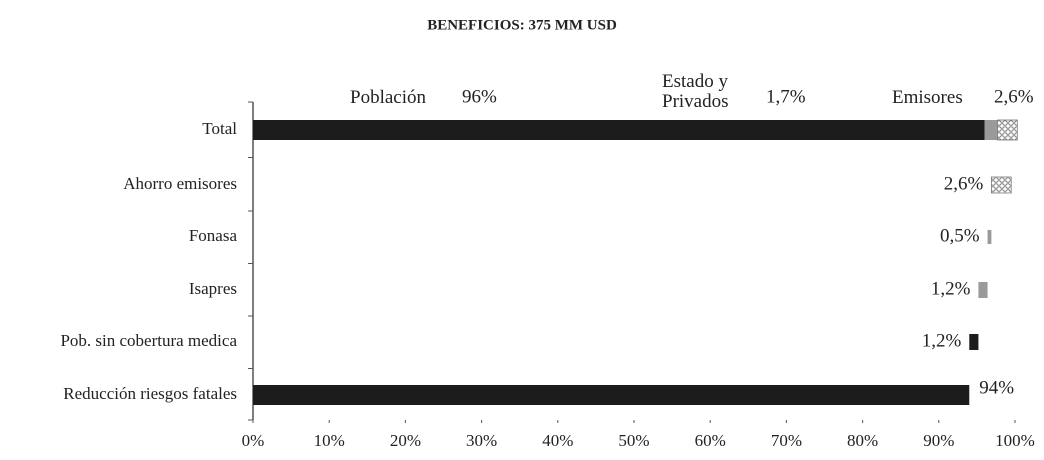  Describe the element at coordinates (148, 340) in the screenshot. I see `category-label: Pob. sin cobertura medica` at that location.